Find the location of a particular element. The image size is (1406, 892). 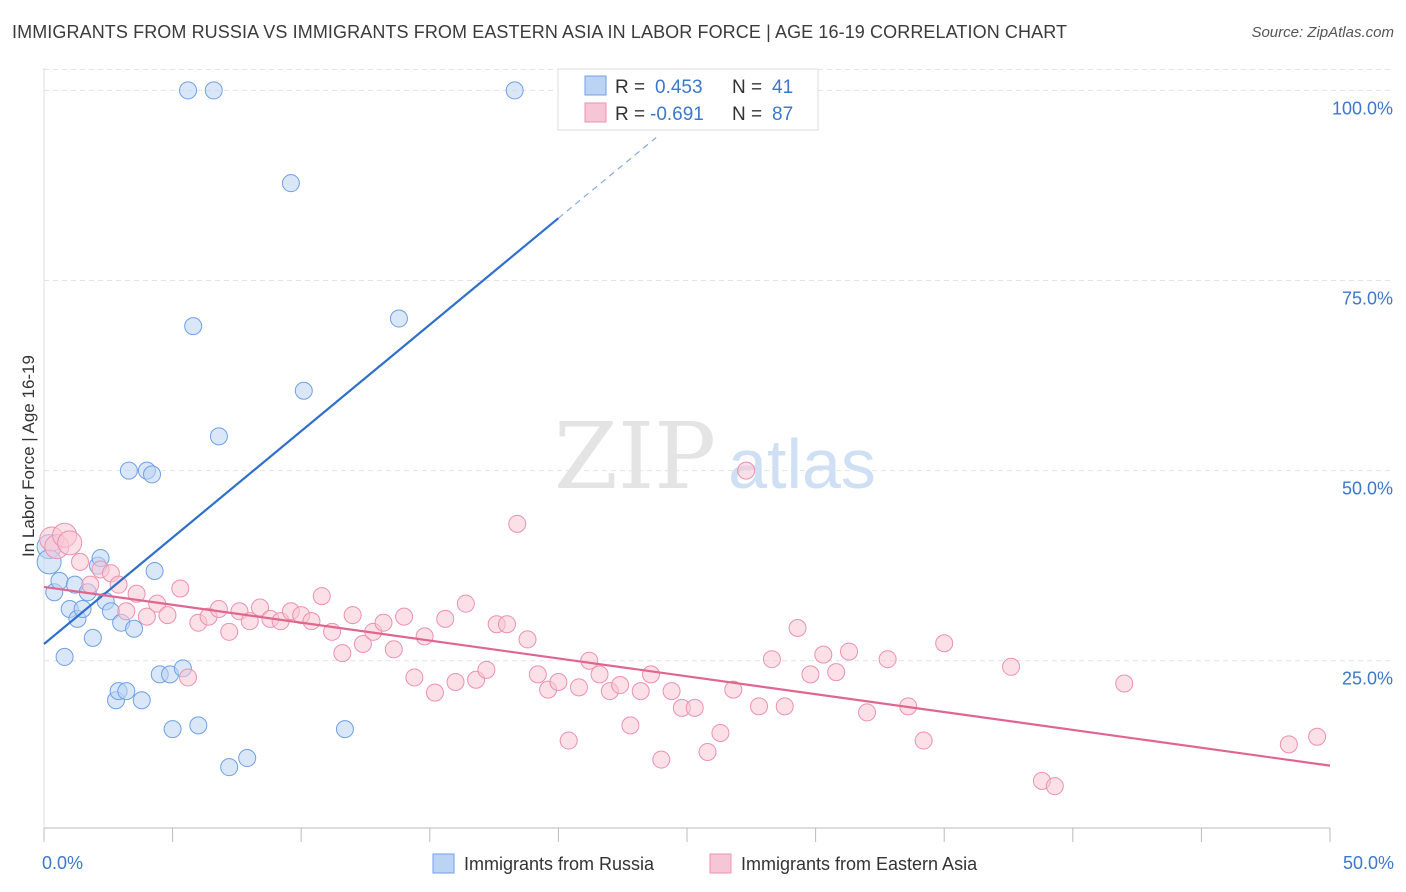

stats-n-label-russia: N = is located at coordinates (747, 87).